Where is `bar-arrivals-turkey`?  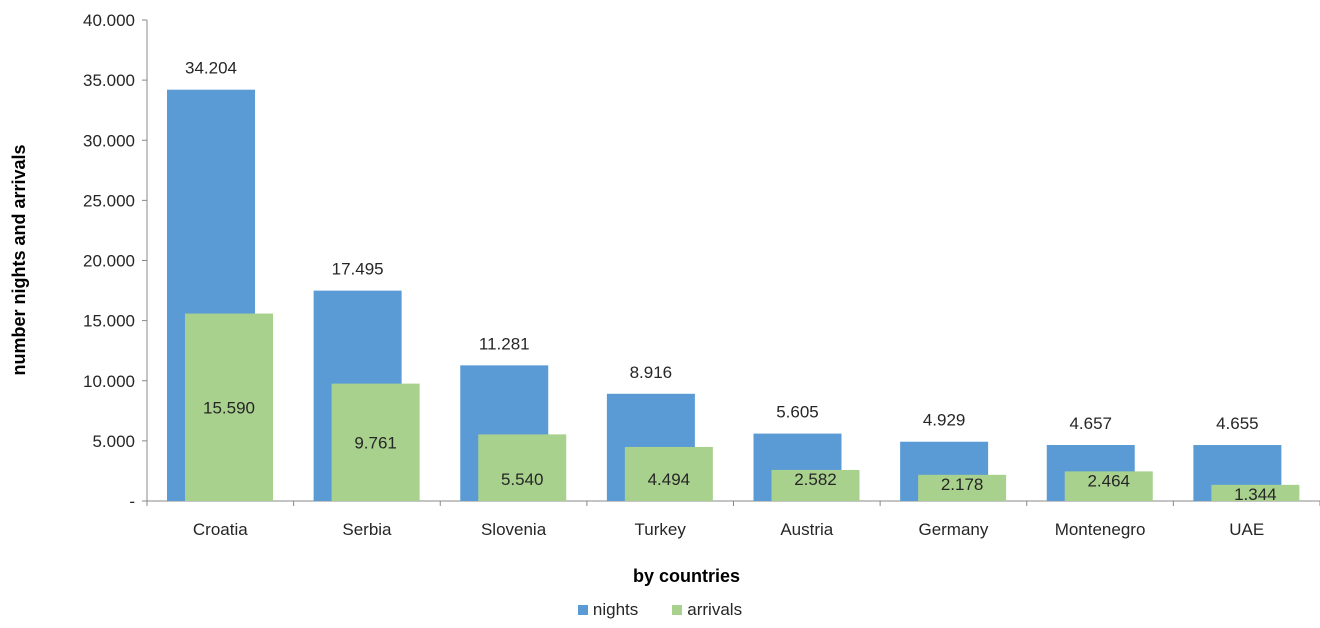 bar-arrivals-turkey is located at coordinates (668, 473).